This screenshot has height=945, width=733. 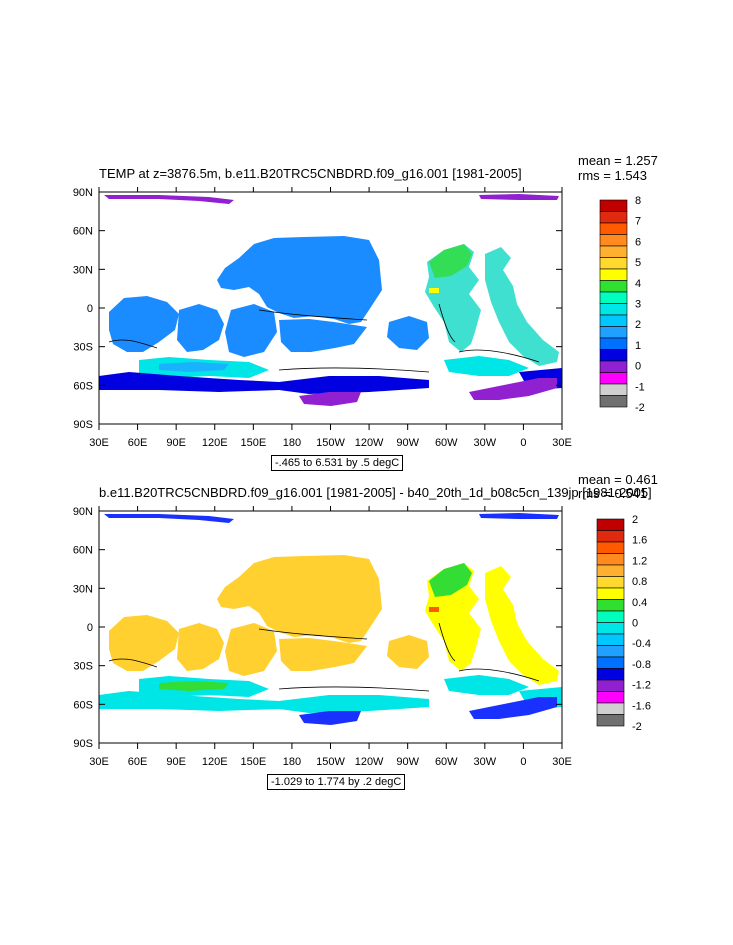 I want to click on colorbar-label: 1, so click(x=638, y=346).